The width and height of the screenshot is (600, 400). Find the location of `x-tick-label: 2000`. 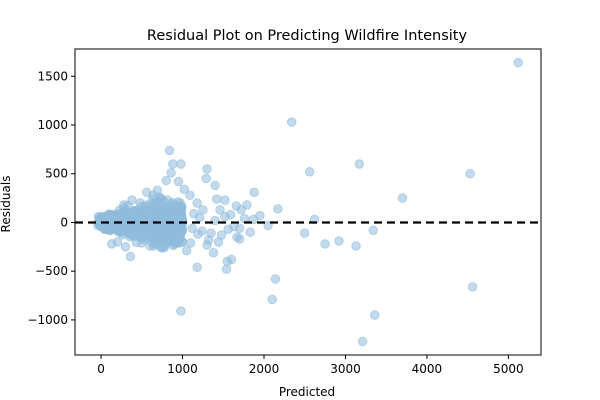

x-tick-label: 2000 is located at coordinates (264, 369).